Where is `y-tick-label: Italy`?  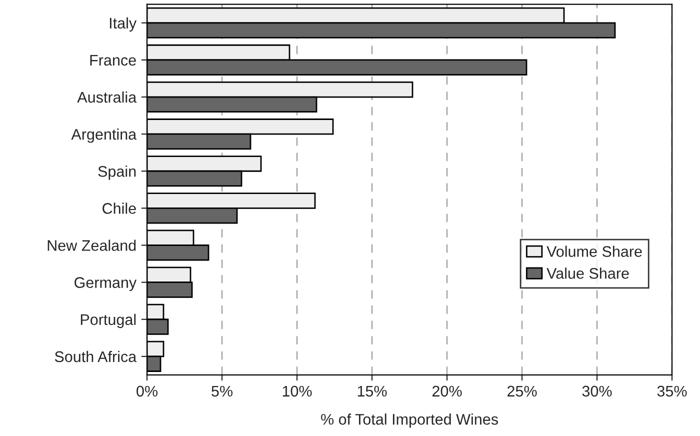 y-tick-label: Italy is located at coordinates (123, 24).